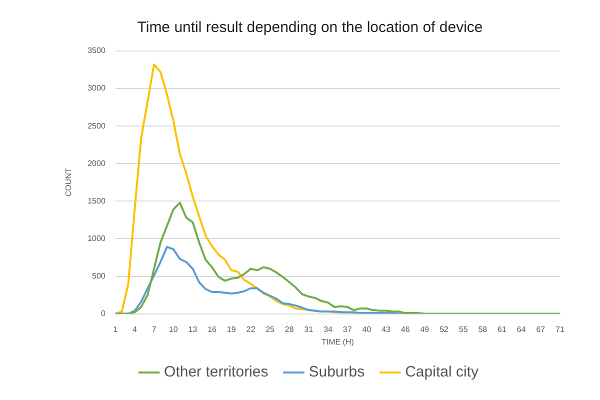 The image size is (600, 400). What do you see at coordinates (309, 329) in the screenshot?
I see `x-tick-label: 31` at bounding box center [309, 329].